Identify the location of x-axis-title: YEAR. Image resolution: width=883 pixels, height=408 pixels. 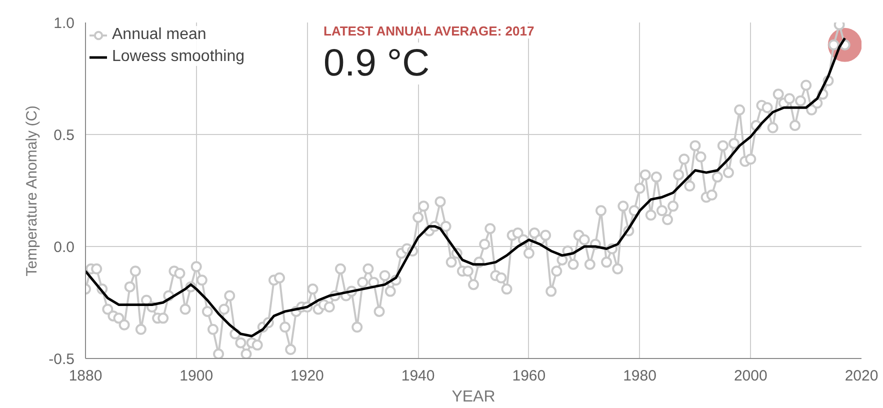
(474, 397).